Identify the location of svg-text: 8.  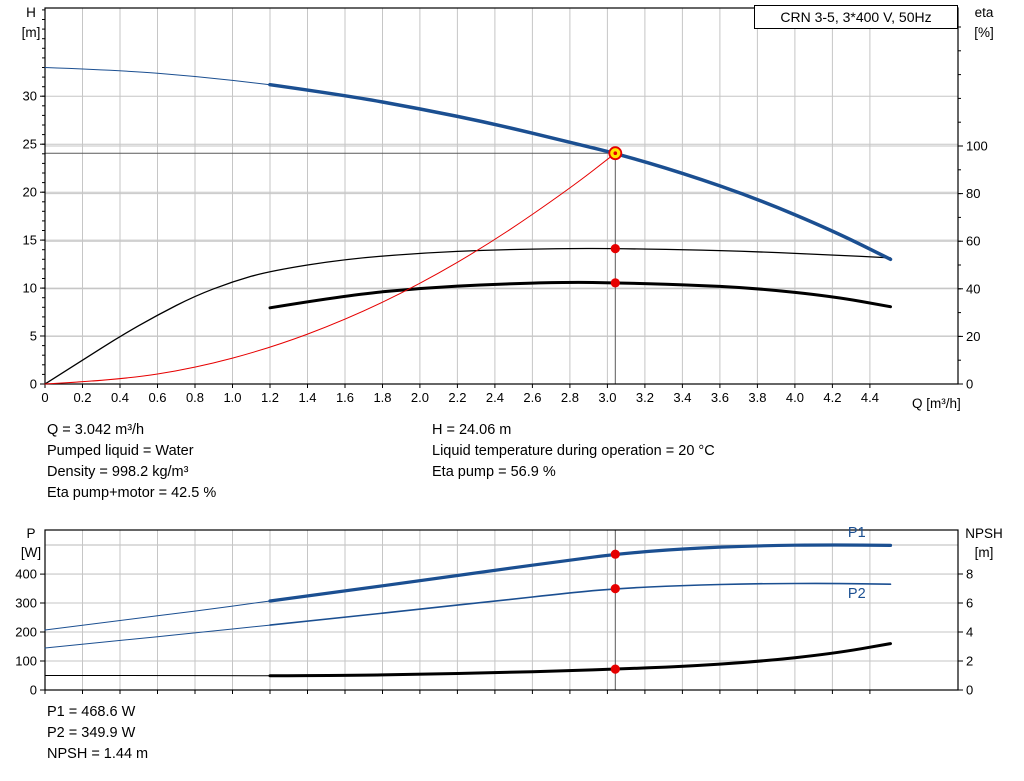
(969, 574).